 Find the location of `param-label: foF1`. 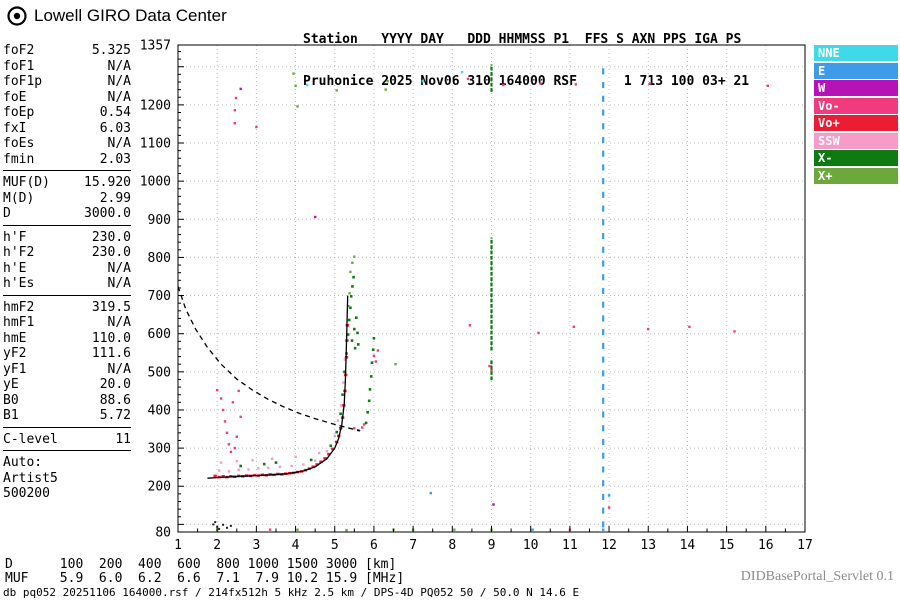

param-label: foF1 is located at coordinates (19, 66).